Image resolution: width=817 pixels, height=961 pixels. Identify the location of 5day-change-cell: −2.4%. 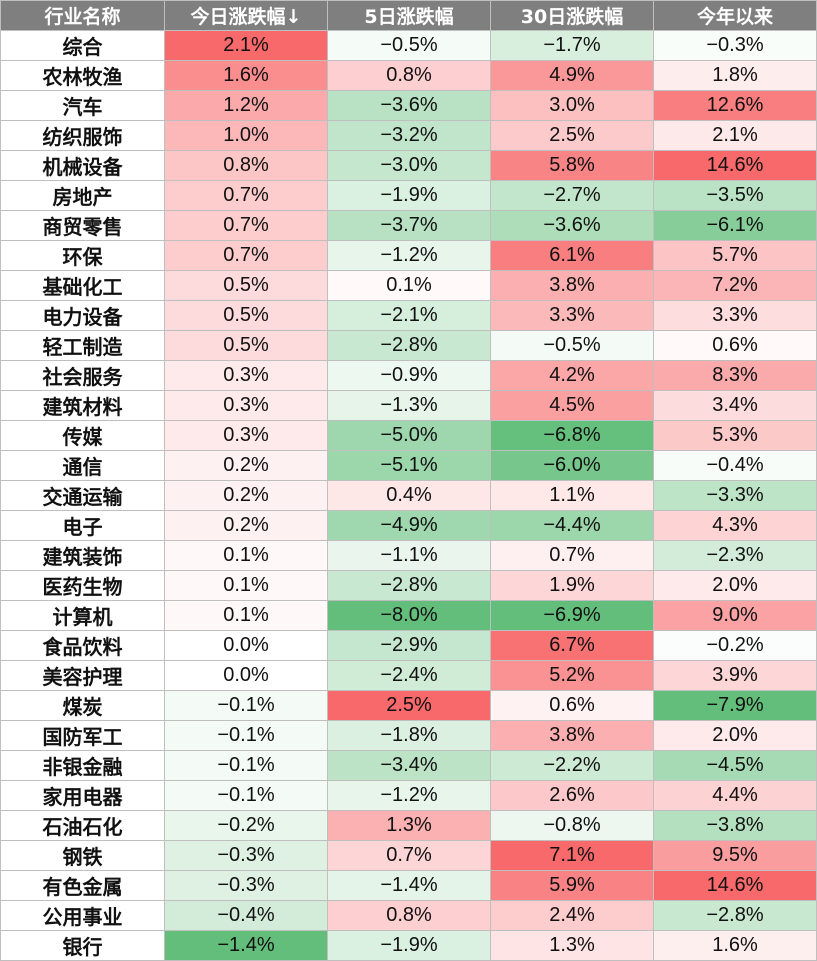
(409, 675).